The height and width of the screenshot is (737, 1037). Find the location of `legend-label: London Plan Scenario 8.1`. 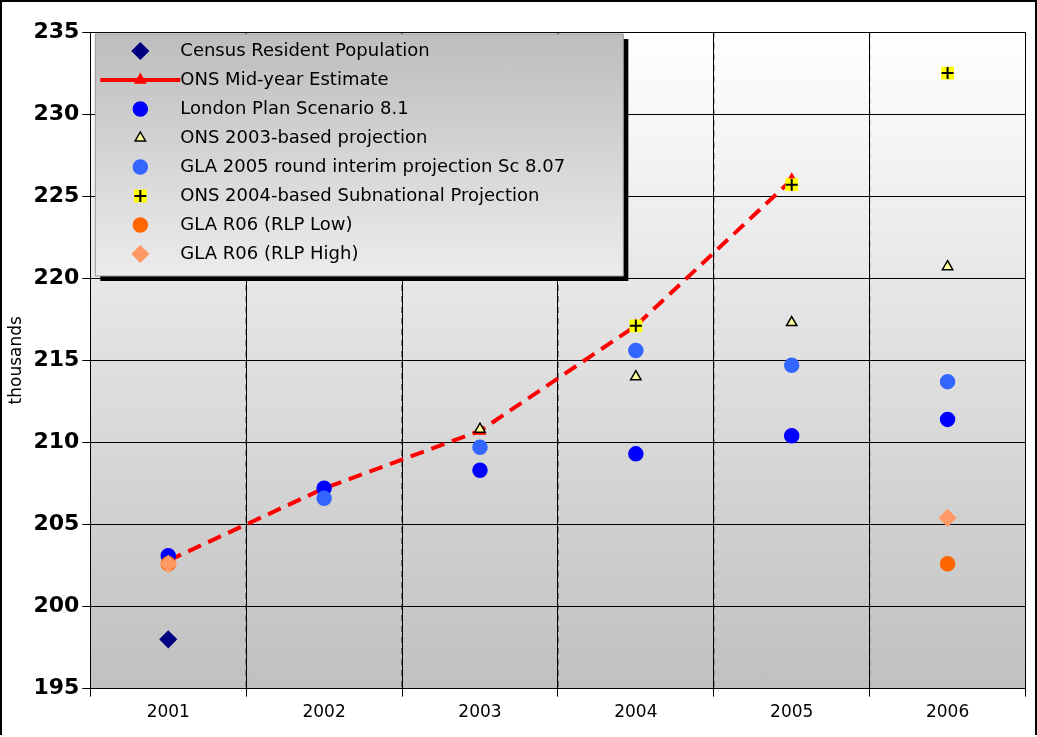

legend-label: London Plan Scenario 8.1 is located at coordinates (294, 107).